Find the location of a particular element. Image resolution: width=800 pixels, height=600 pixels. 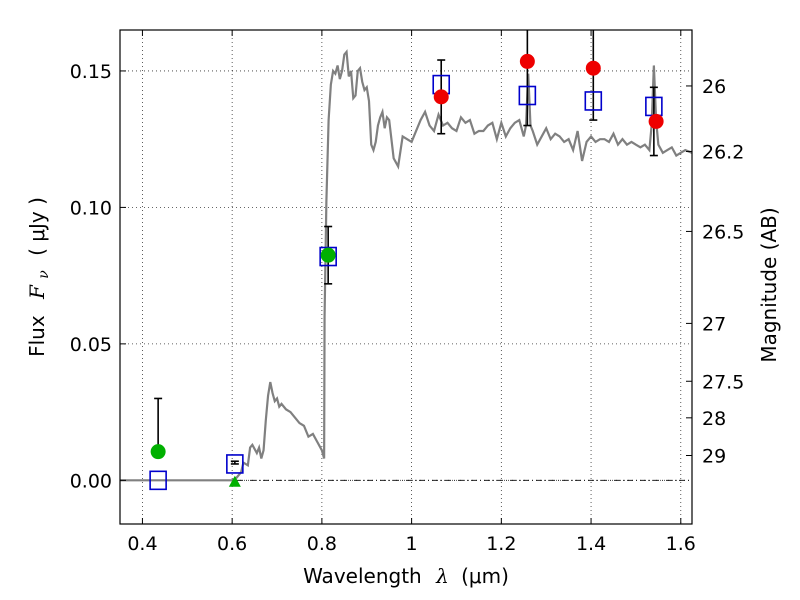

mag-tick-label: 27.5 is located at coordinates (723, 382).